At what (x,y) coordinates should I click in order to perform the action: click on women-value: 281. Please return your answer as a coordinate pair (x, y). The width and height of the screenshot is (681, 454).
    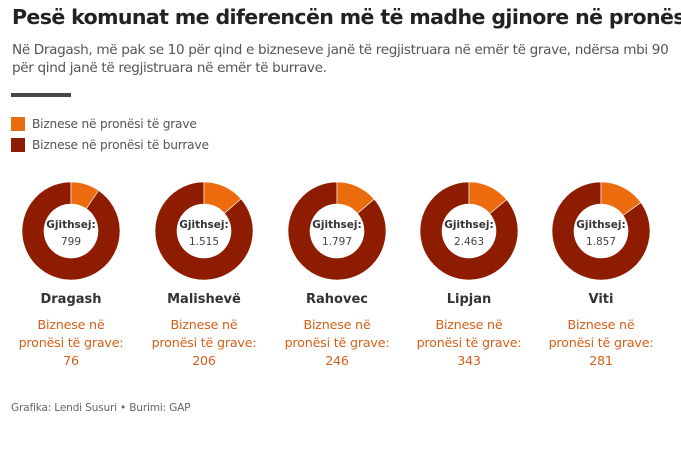
    Looking at the image, I should click on (601, 360).